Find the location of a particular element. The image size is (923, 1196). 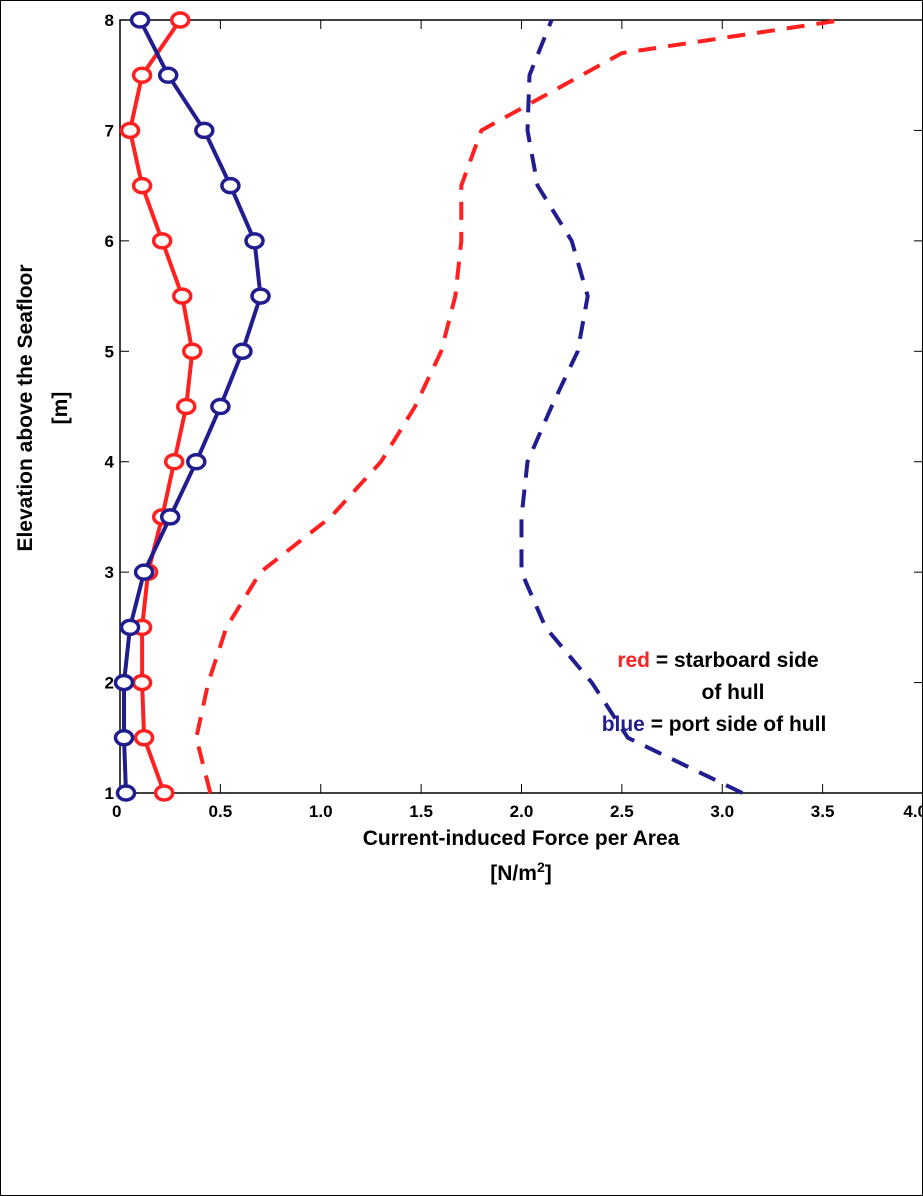

x-tick-label: 3.0 is located at coordinates (722, 811).